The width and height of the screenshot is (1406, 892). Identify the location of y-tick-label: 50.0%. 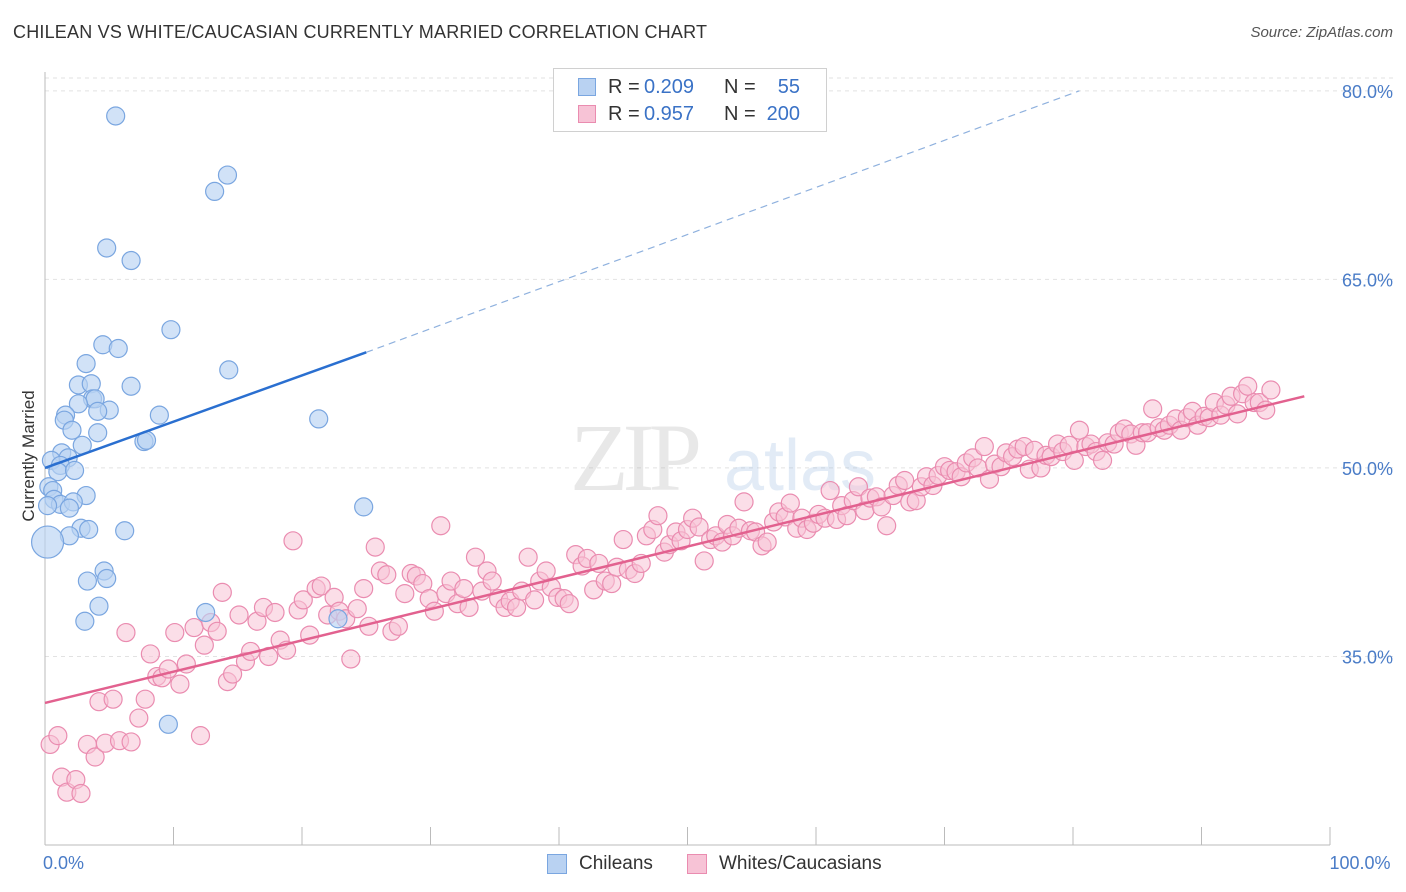
(1367, 469).